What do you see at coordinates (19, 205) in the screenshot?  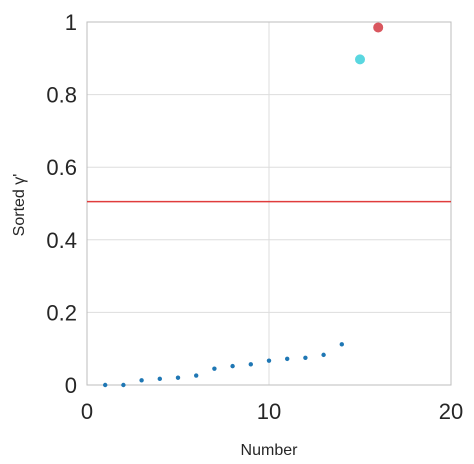 I see `y-axis-title: Sorted γ'` at bounding box center [19, 205].